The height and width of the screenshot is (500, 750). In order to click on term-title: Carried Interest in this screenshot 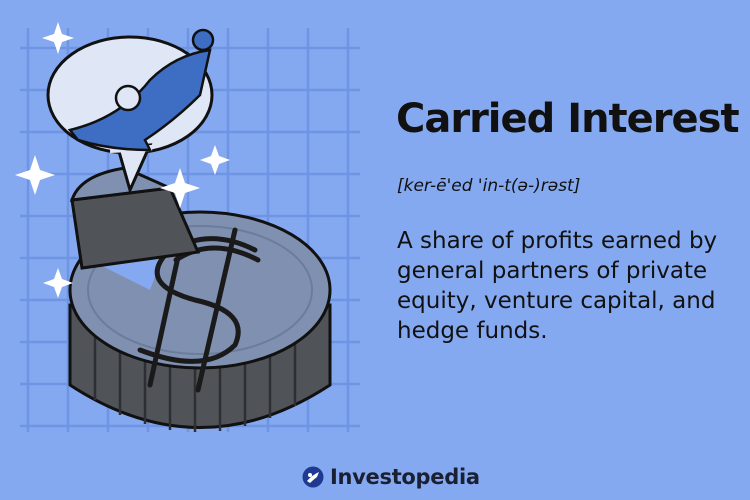, I will do `click(566, 119)`.